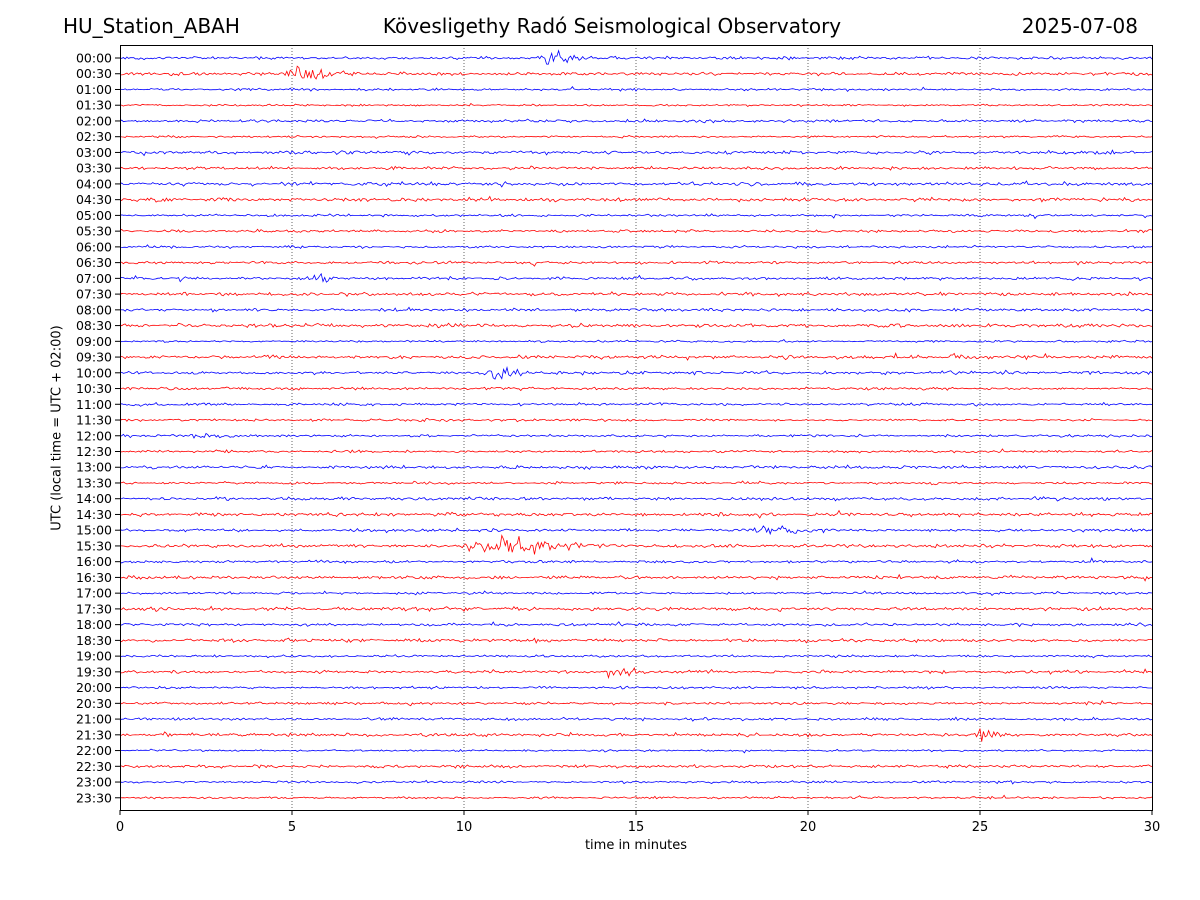  I want to click on trace-2030, so click(636, 703).